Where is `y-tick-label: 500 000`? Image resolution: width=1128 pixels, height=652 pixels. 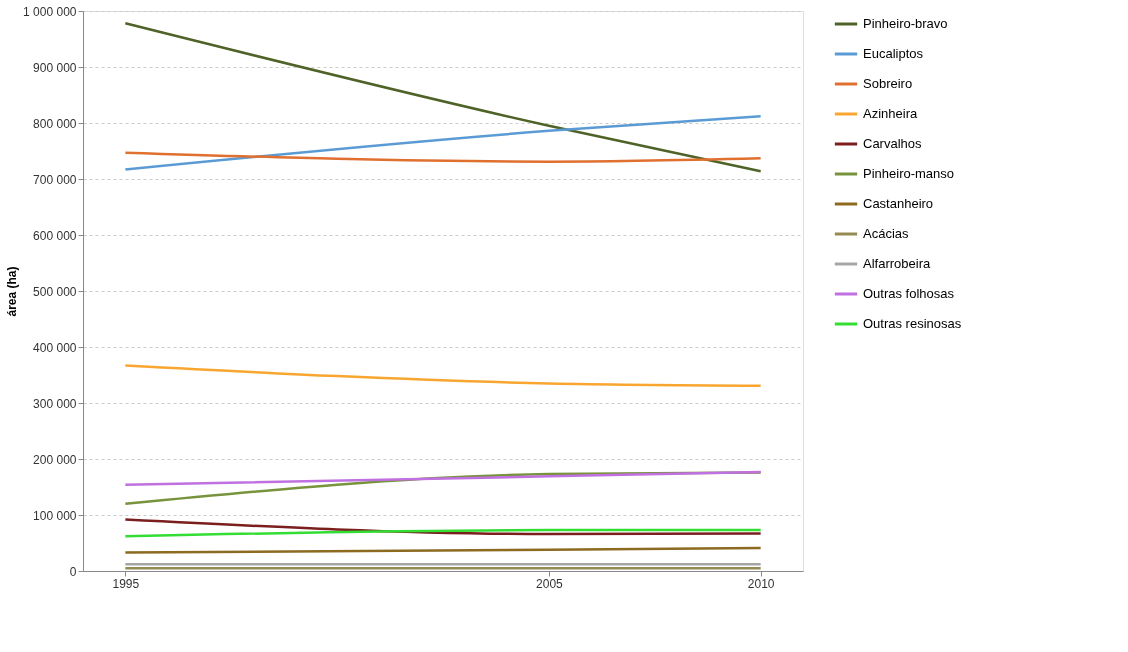 y-tick-label: 500 000 is located at coordinates (55, 291).